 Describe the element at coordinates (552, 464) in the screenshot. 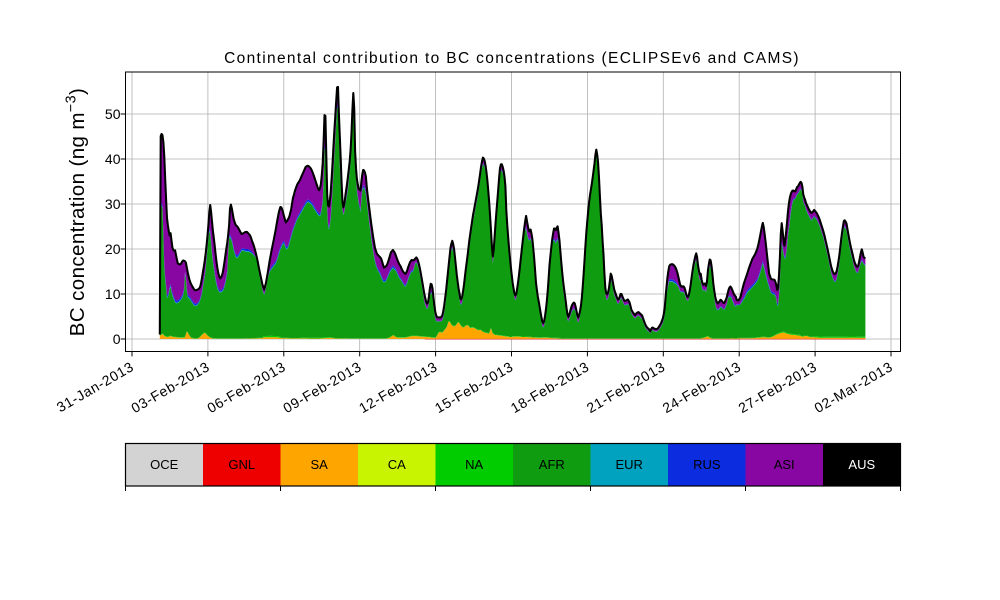

I see `svg-text: AFR` at that location.